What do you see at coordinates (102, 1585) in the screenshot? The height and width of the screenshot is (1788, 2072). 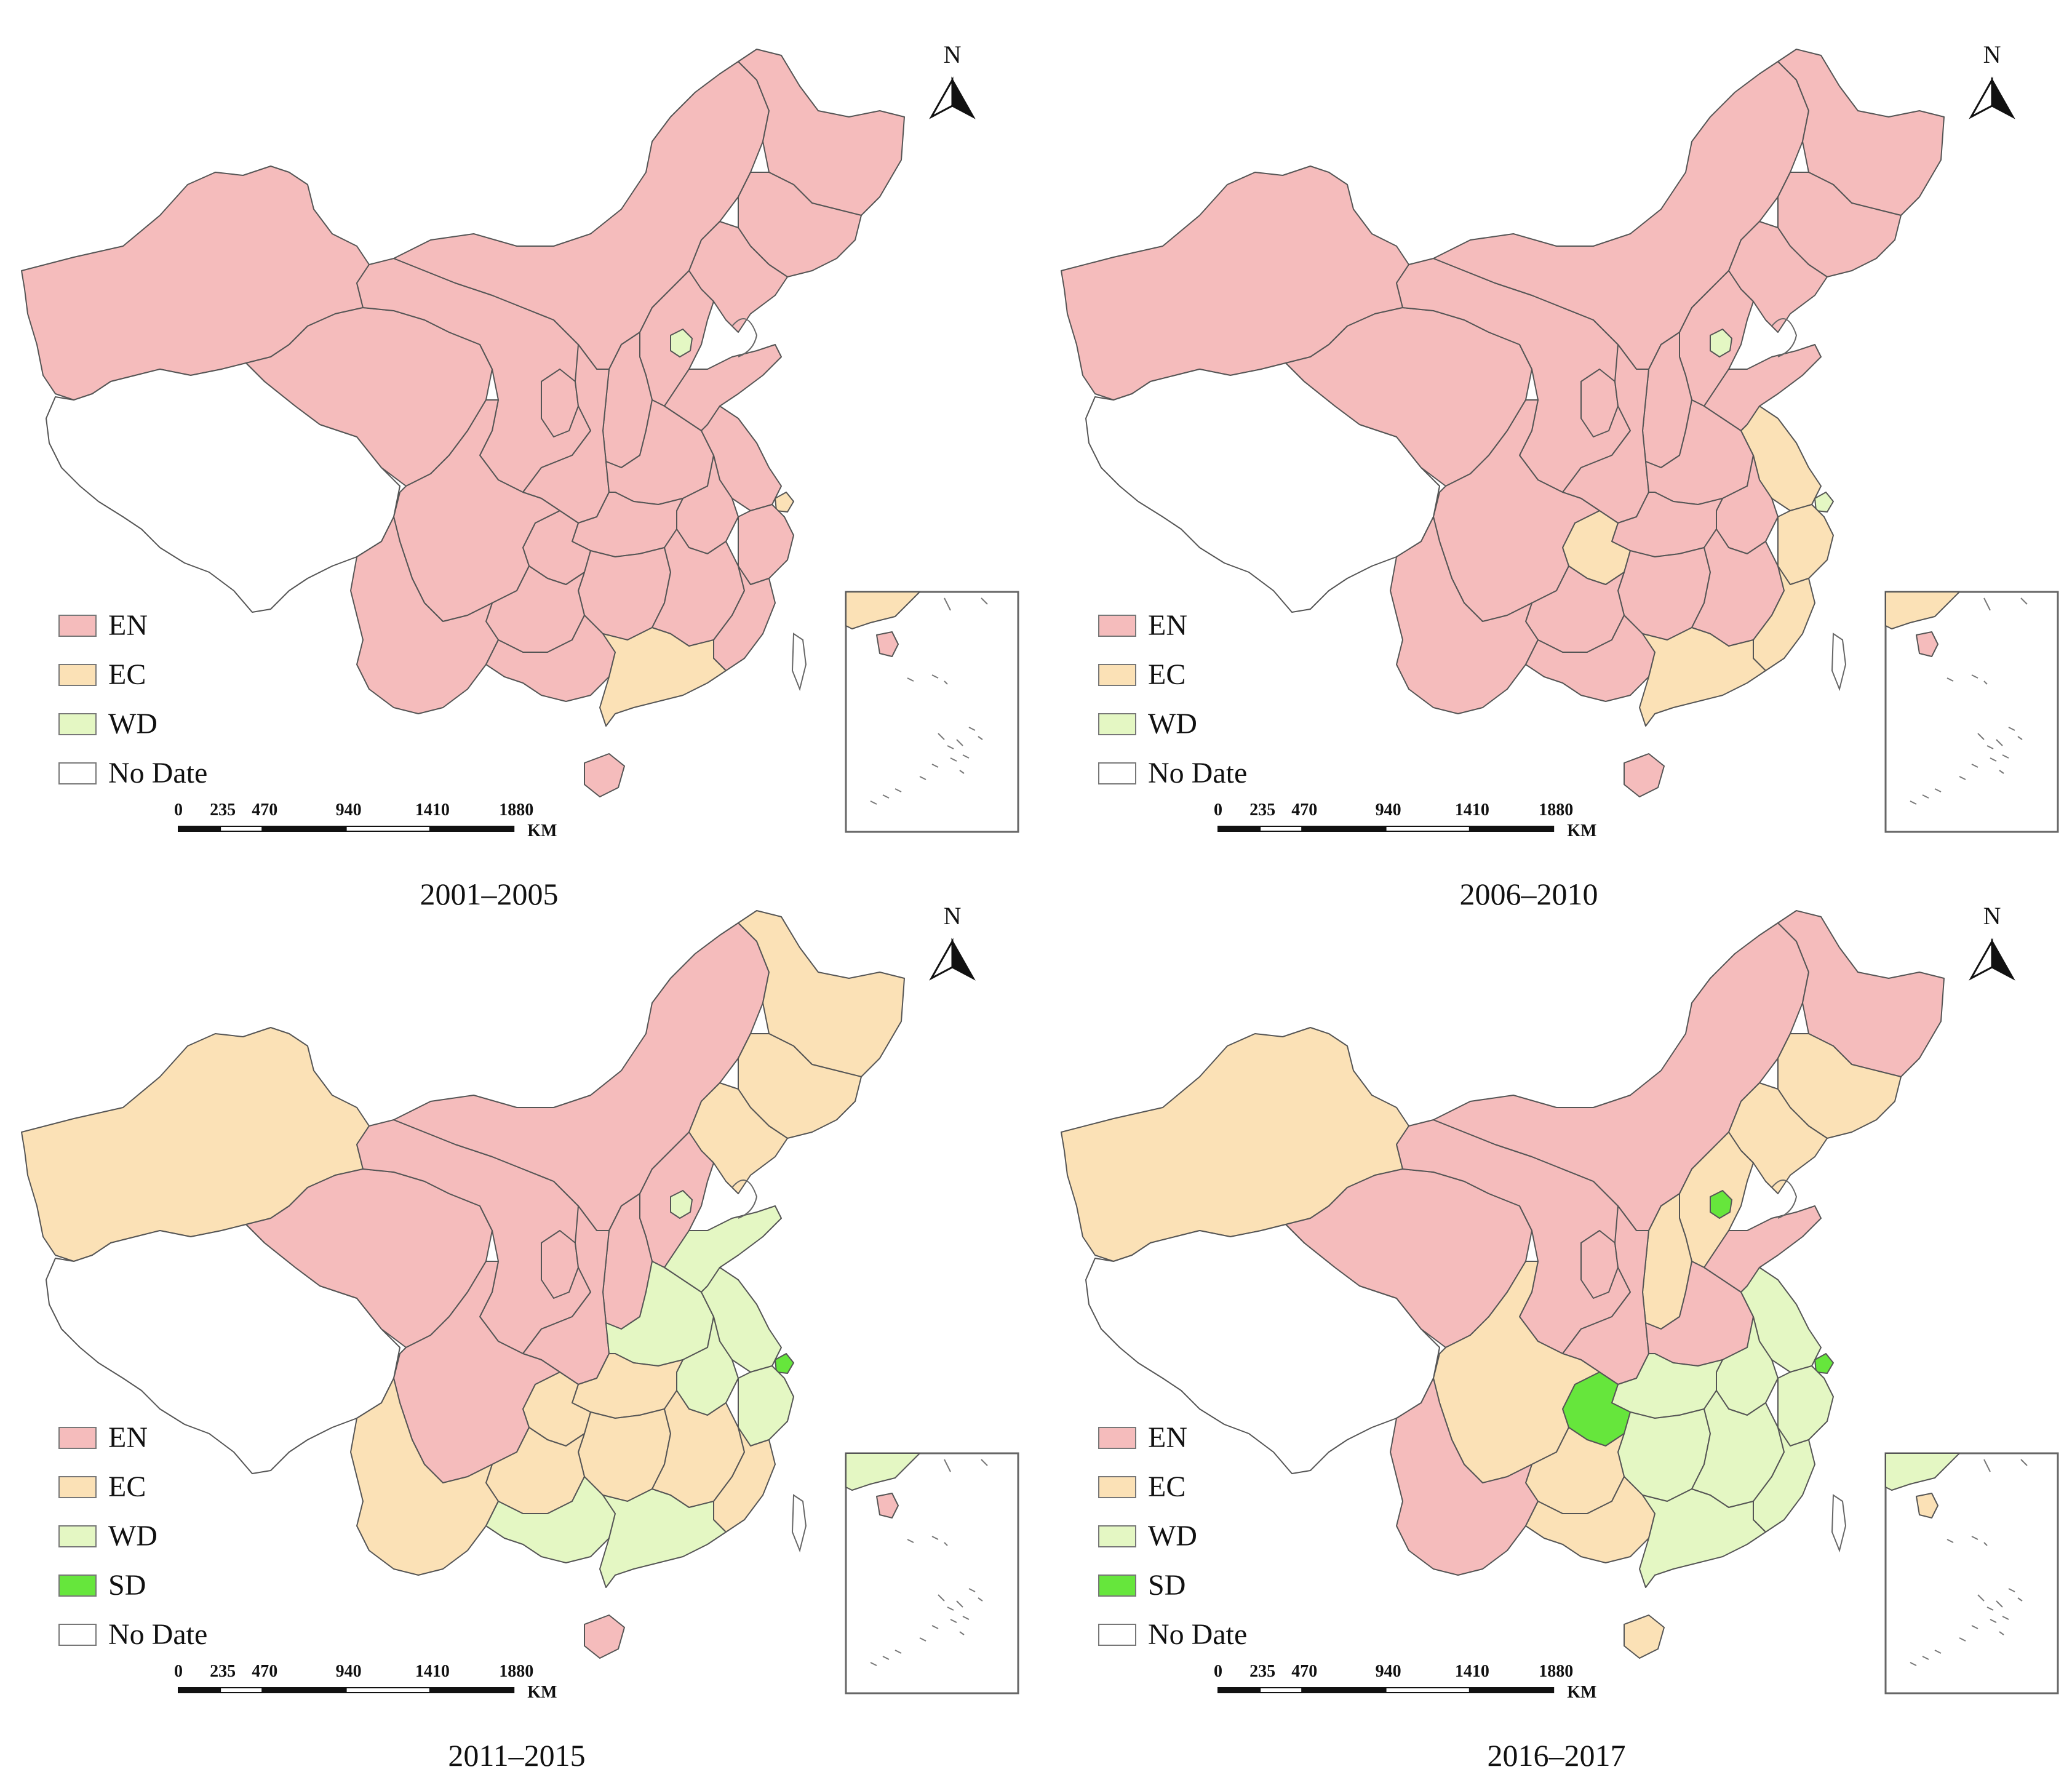 I see `legend-item: SD` at bounding box center [102, 1585].